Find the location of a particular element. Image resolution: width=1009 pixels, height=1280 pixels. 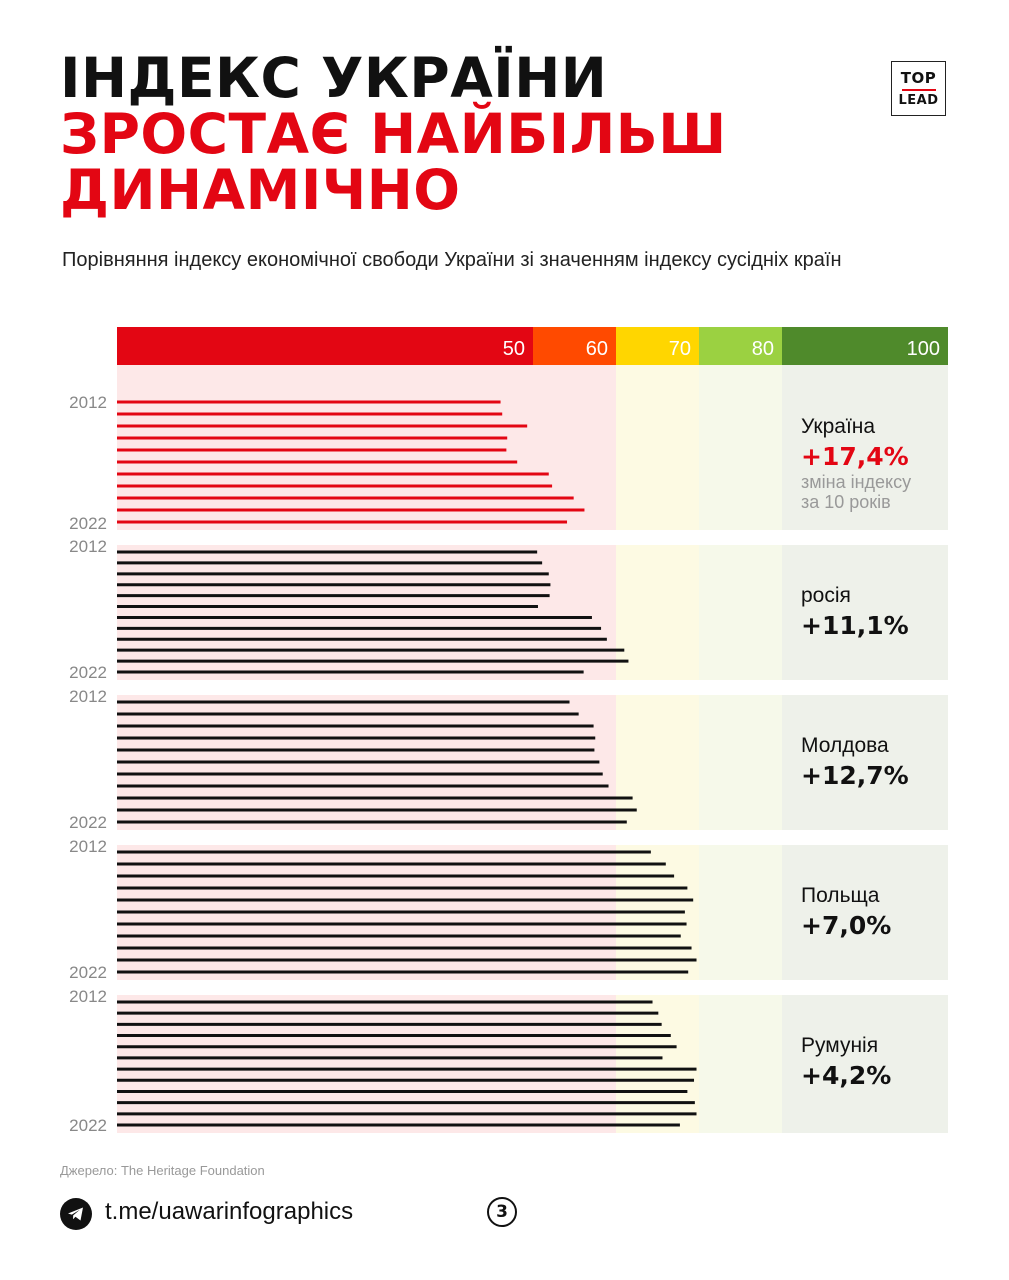

telegram-link: t.me/uawarinfographics is located at coordinates (229, 1211).